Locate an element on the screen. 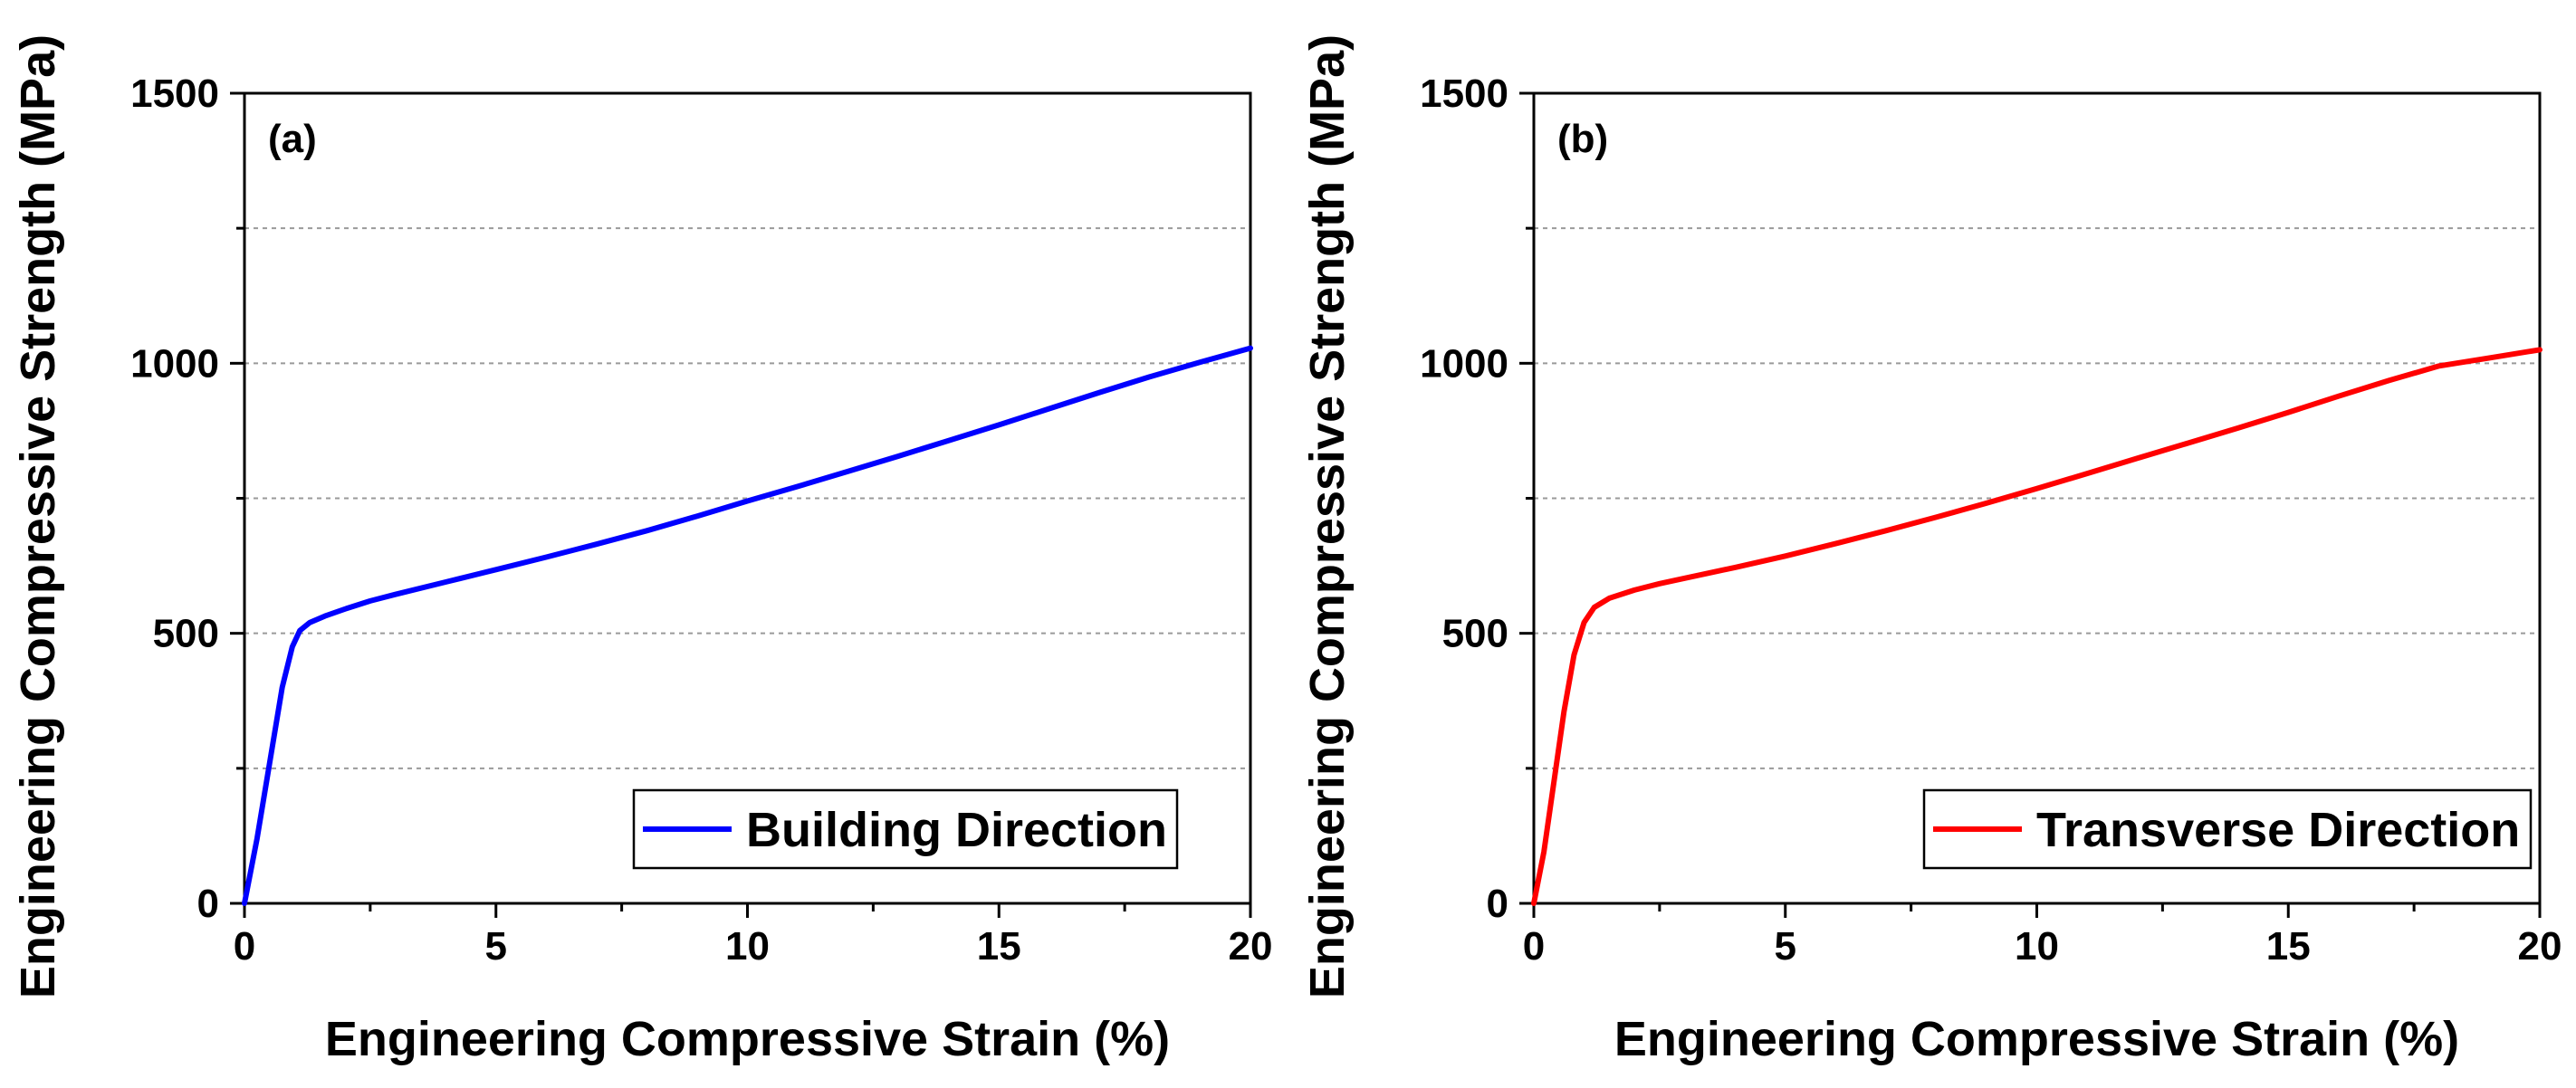  legend: Transverse Direction is located at coordinates (2227, 829).